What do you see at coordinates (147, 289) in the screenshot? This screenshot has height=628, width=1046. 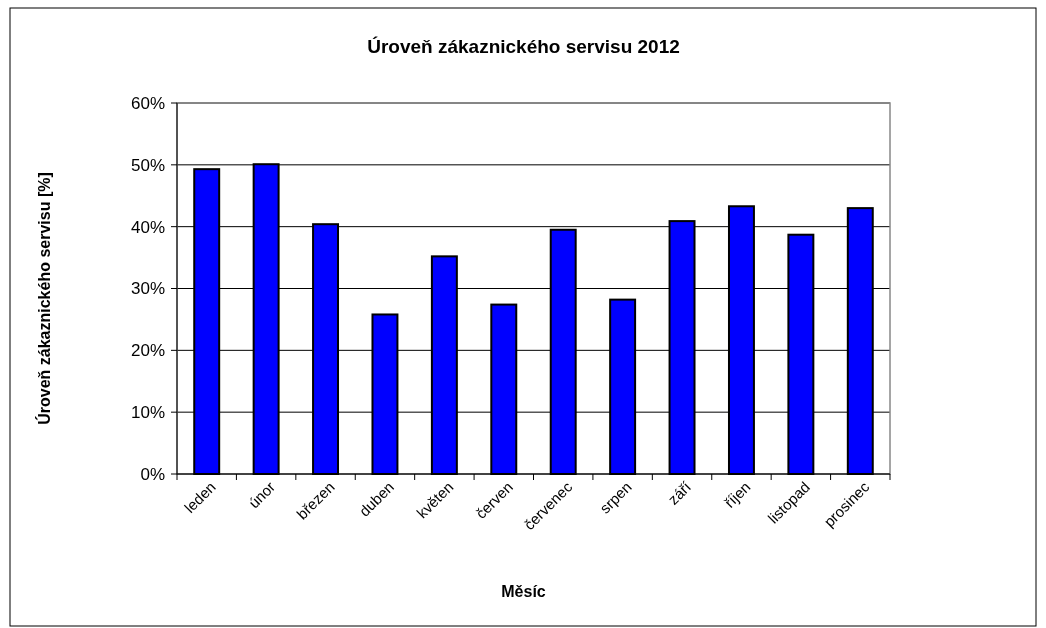 I see `y-tick-label: 30%` at bounding box center [147, 289].